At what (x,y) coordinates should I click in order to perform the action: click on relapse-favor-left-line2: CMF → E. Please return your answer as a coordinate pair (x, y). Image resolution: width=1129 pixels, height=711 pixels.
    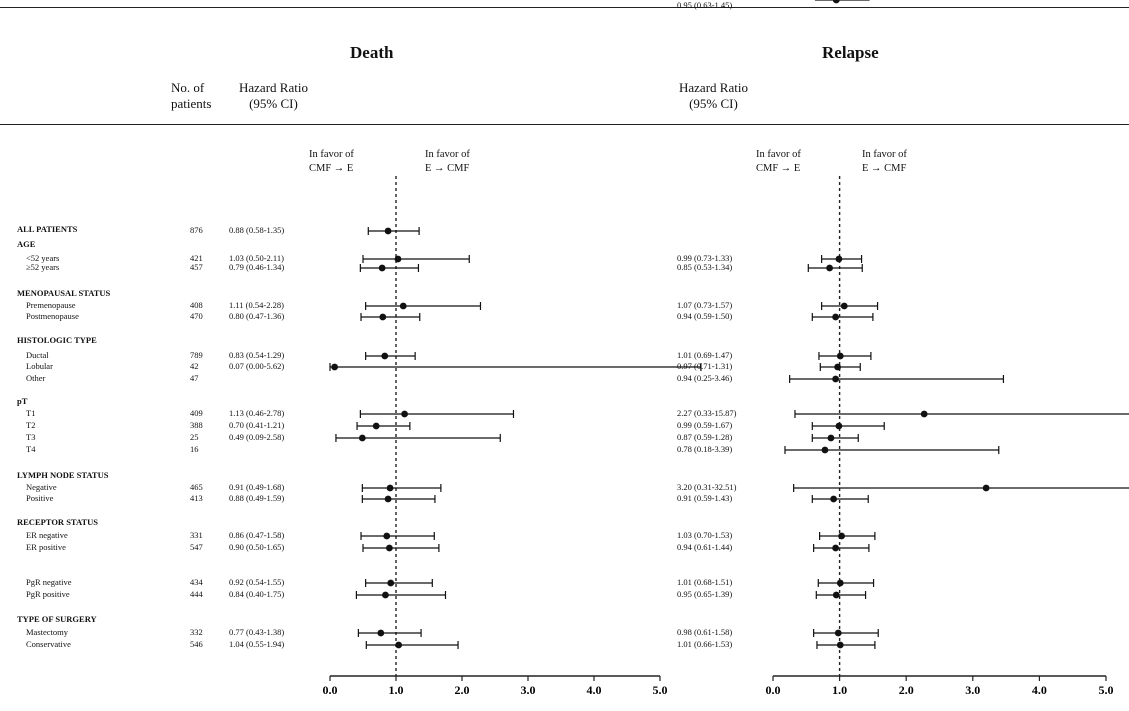
    Looking at the image, I should click on (778, 168).